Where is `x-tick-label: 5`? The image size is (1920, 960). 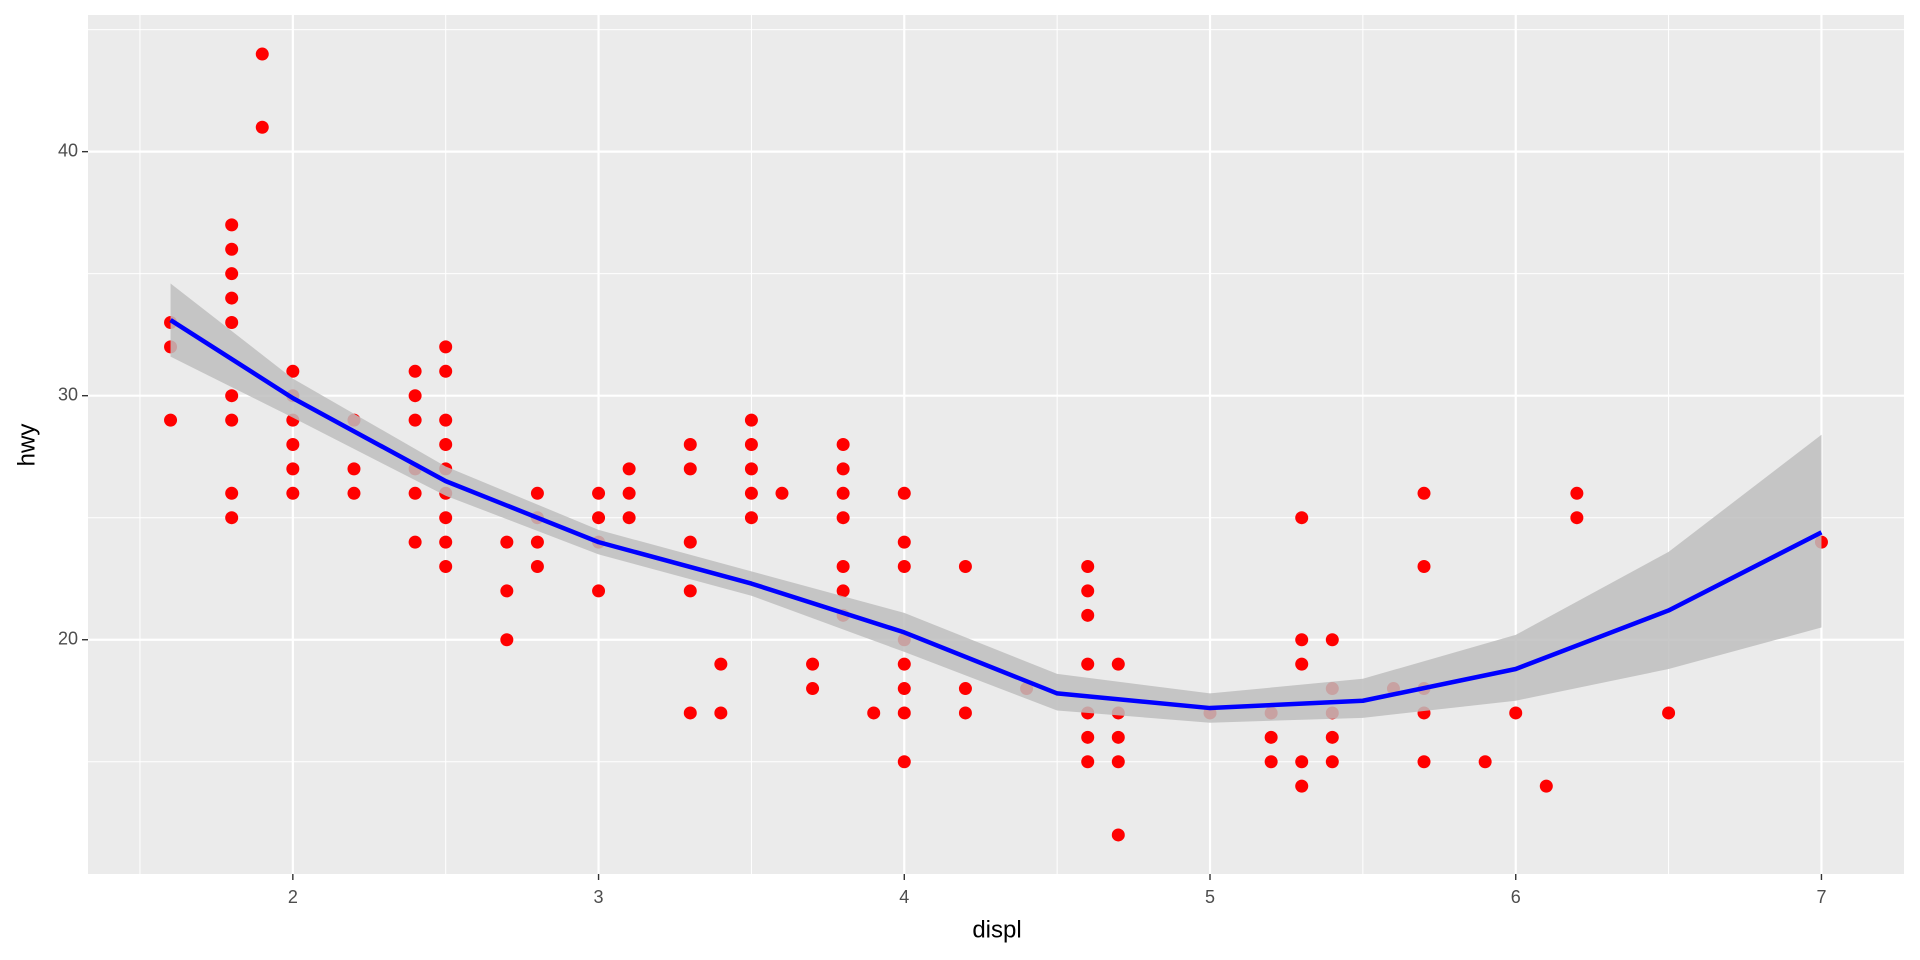
x-tick-label: 5 is located at coordinates (1210, 897).